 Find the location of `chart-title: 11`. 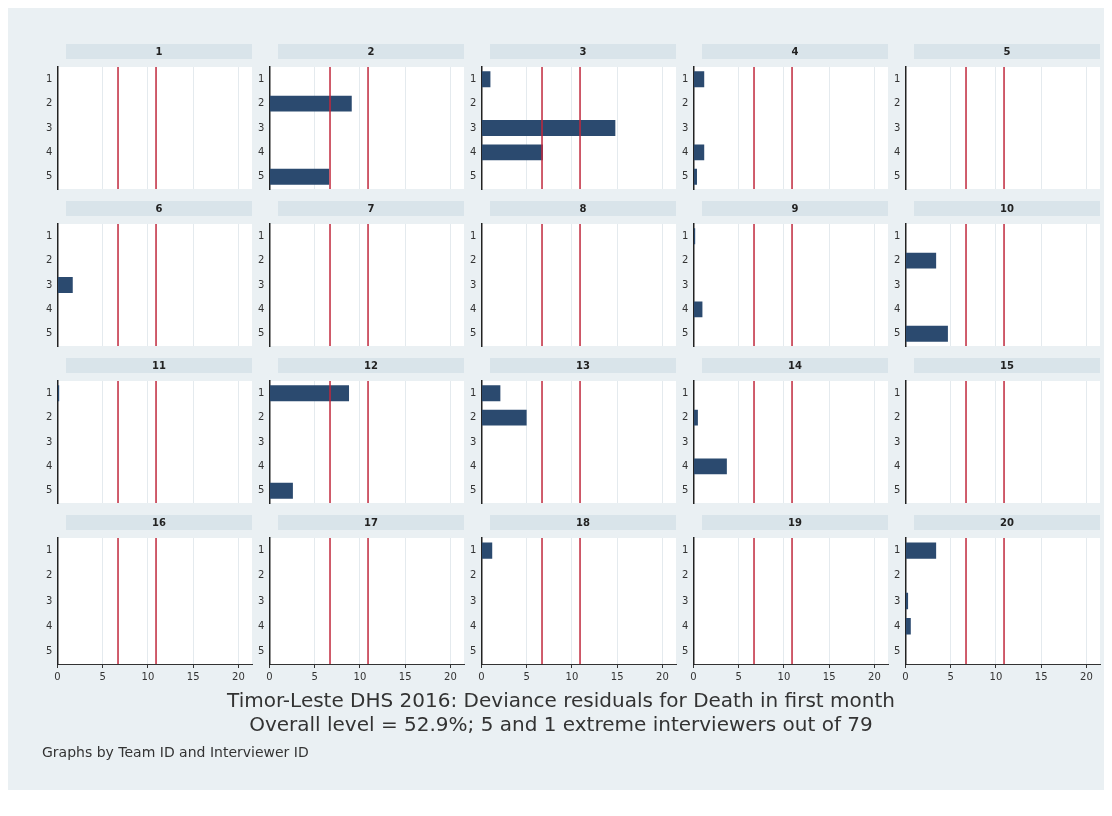

chart-title: 11 is located at coordinates (159, 365).